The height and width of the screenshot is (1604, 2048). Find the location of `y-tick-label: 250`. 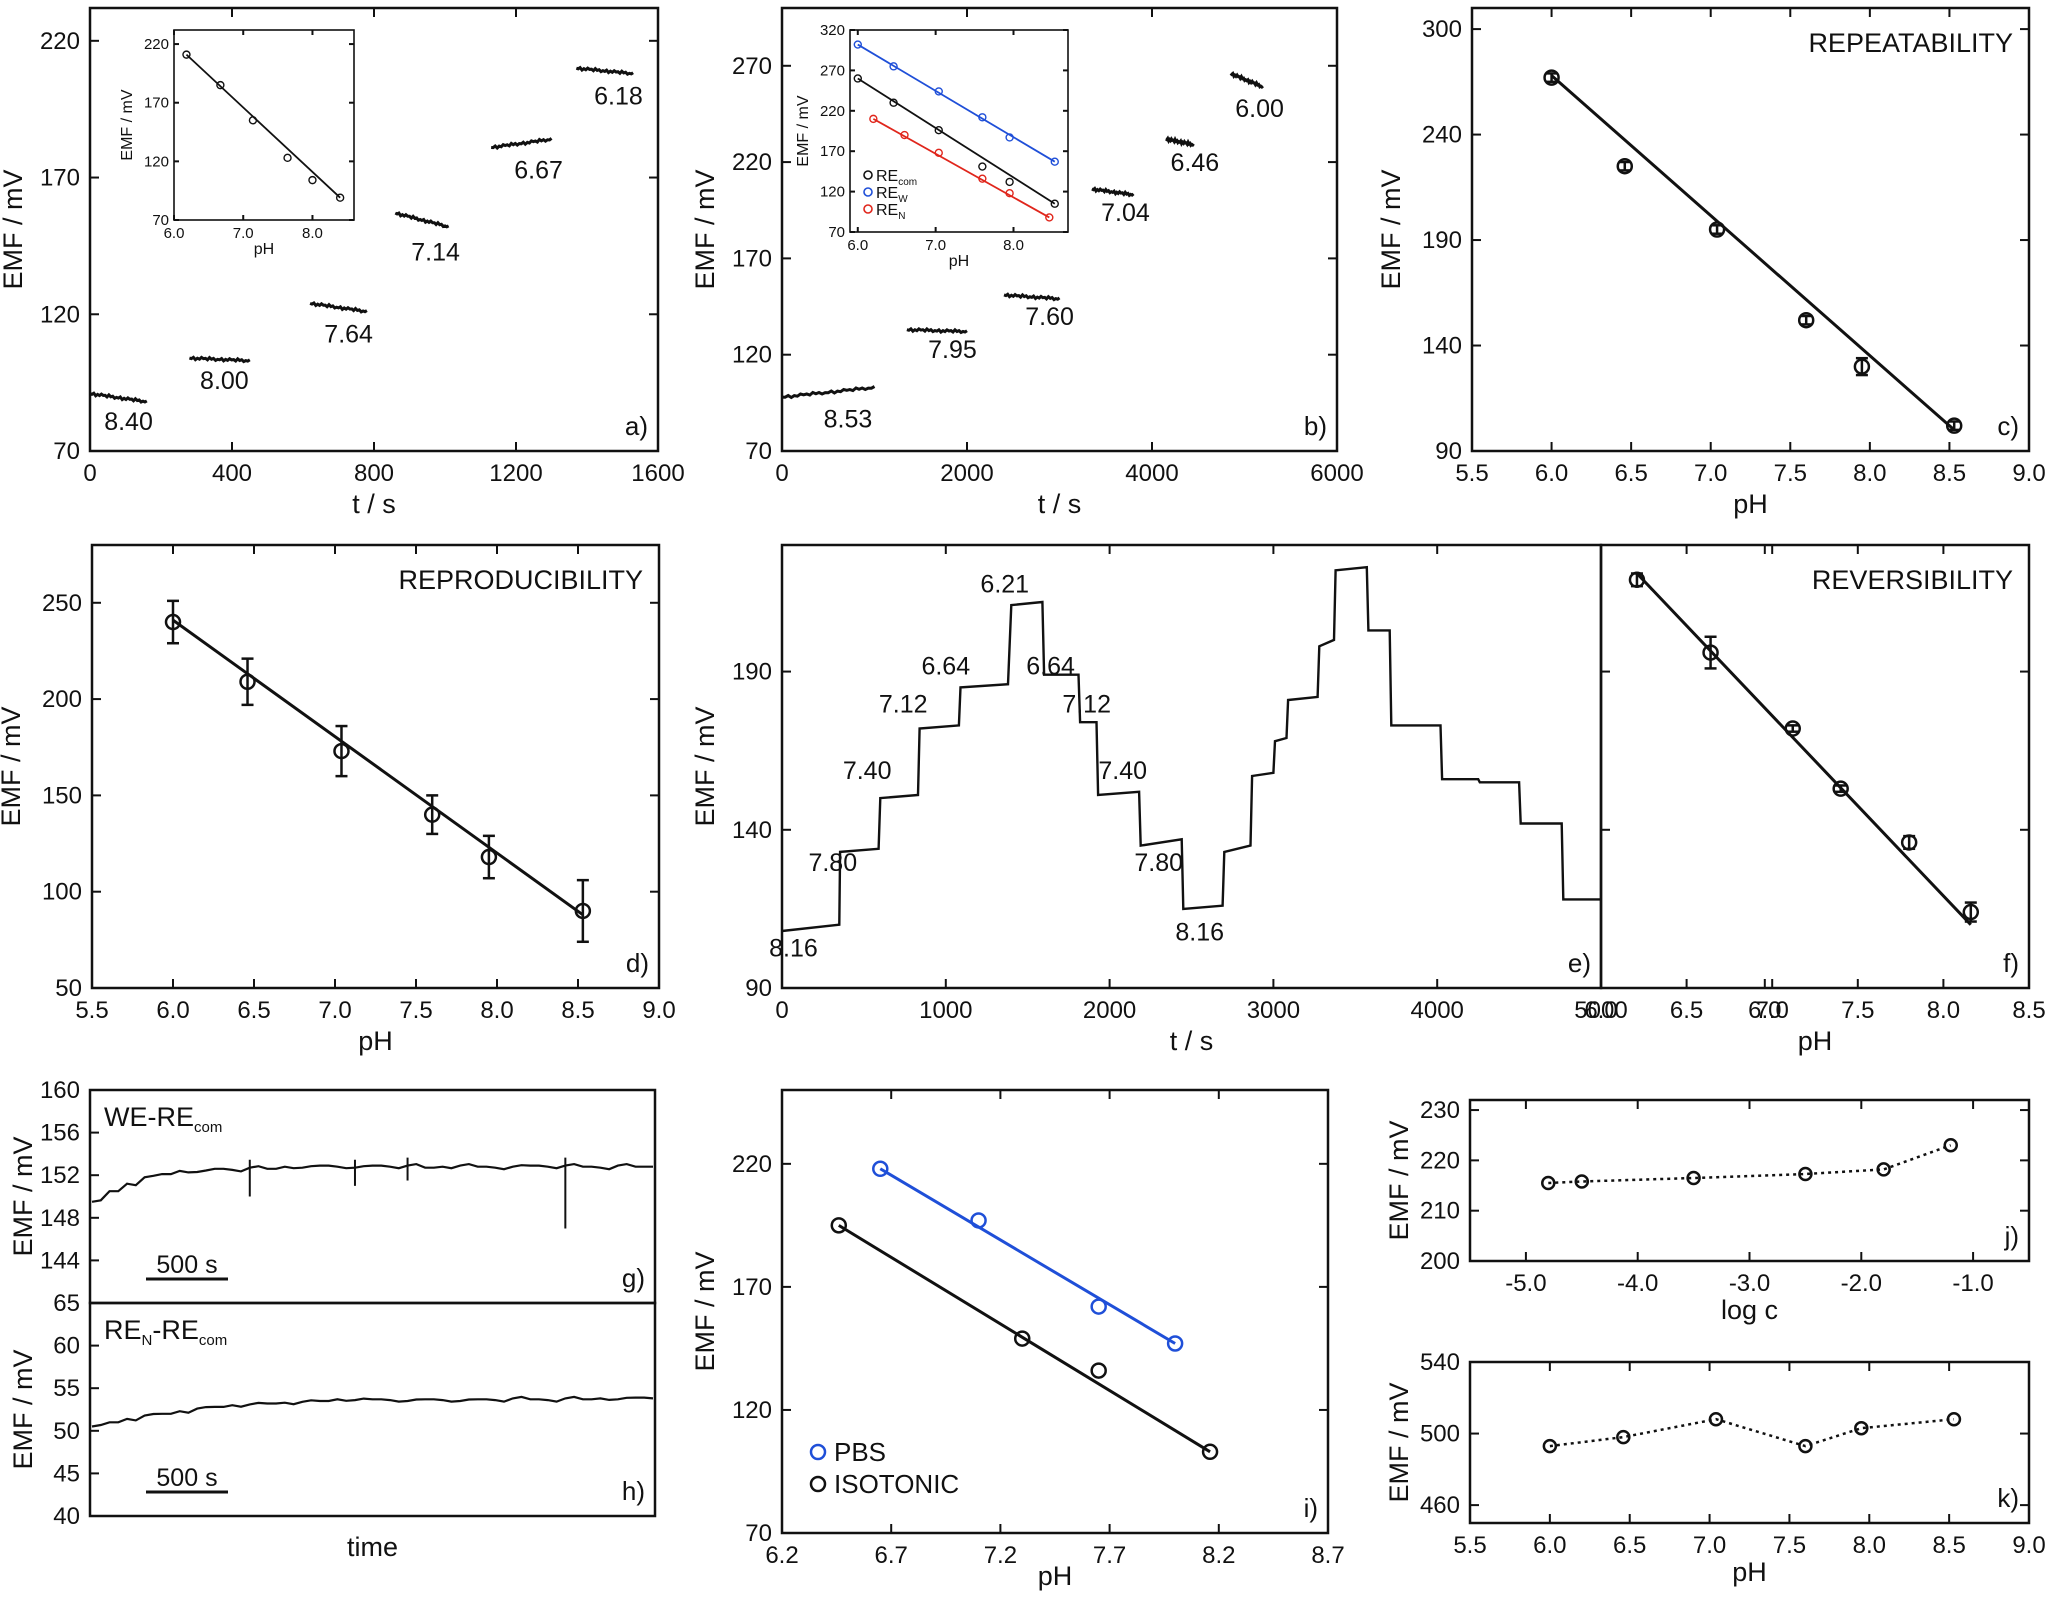

y-tick-label: 250 is located at coordinates (62, 603).